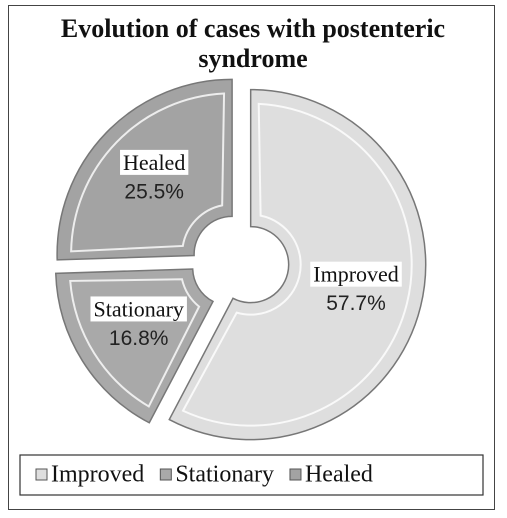  What do you see at coordinates (356, 288) in the screenshot?
I see `slice-label: Improved 57.7%` at bounding box center [356, 288].